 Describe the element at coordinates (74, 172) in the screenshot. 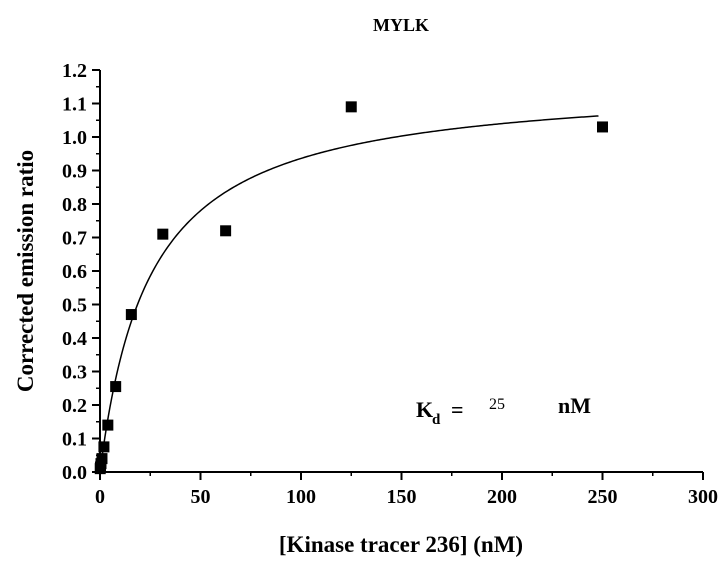

I see `y-tick-label: 0.9` at that location.